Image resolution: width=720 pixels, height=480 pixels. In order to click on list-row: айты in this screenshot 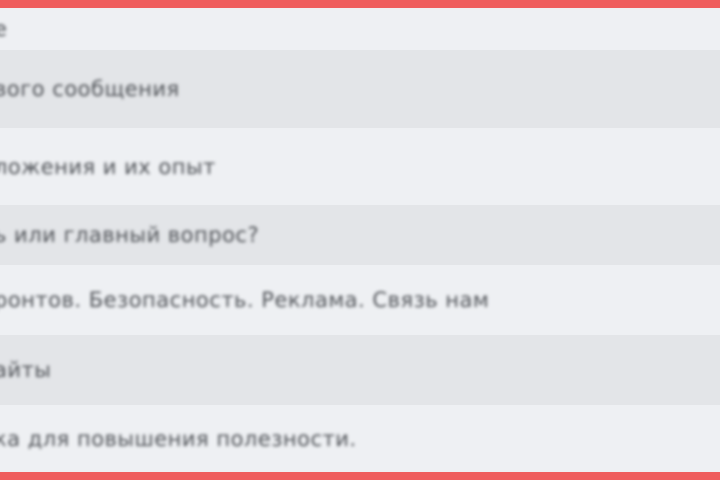, I will do `click(360, 370)`.